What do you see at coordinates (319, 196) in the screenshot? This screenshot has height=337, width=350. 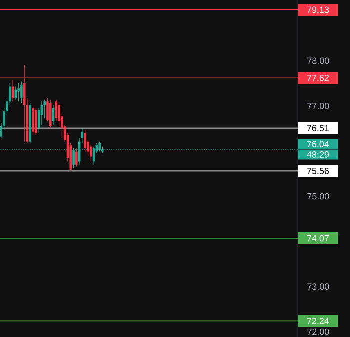 I see `y-tick-label: 75.00` at bounding box center [319, 196].